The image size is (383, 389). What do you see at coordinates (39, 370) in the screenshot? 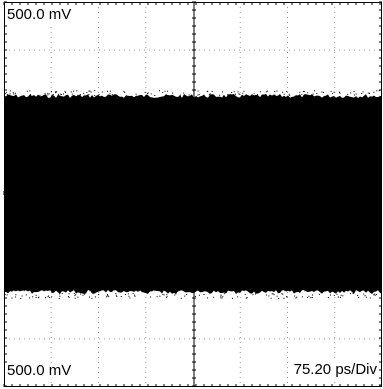
I see `vertical-scale-label-bottom: 500.0 mV` at bounding box center [39, 370].